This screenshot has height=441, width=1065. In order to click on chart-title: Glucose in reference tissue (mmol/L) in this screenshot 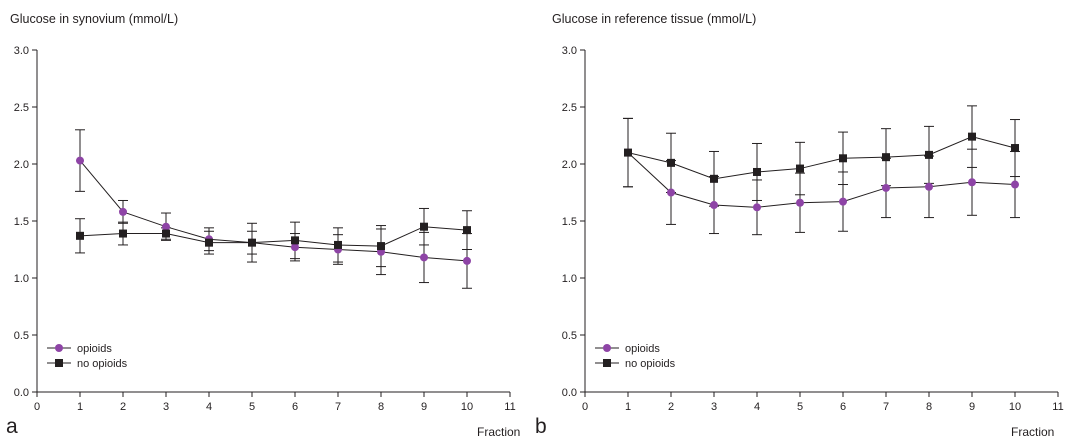, I will do `click(654, 19)`.